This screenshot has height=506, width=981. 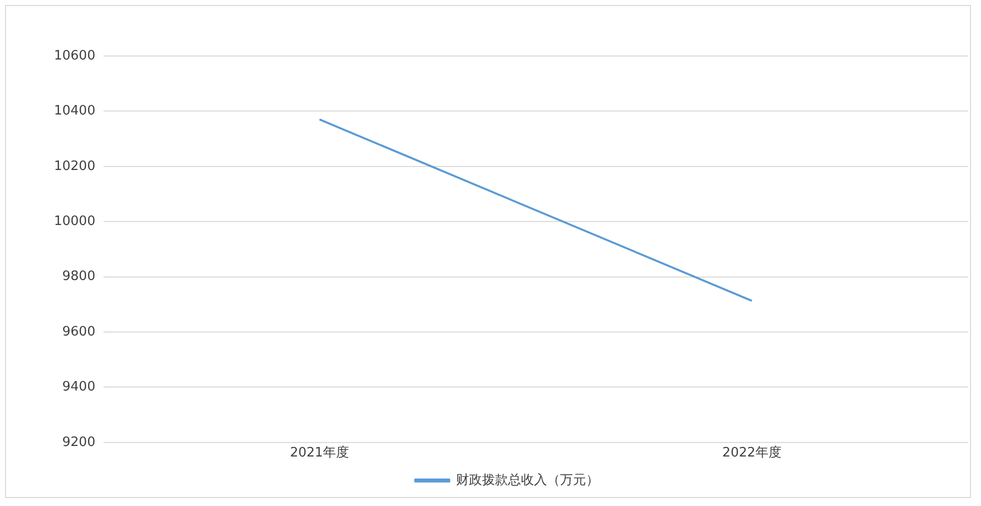 I want to click on y-tick-label: 10200, so click(x=75, y=166).